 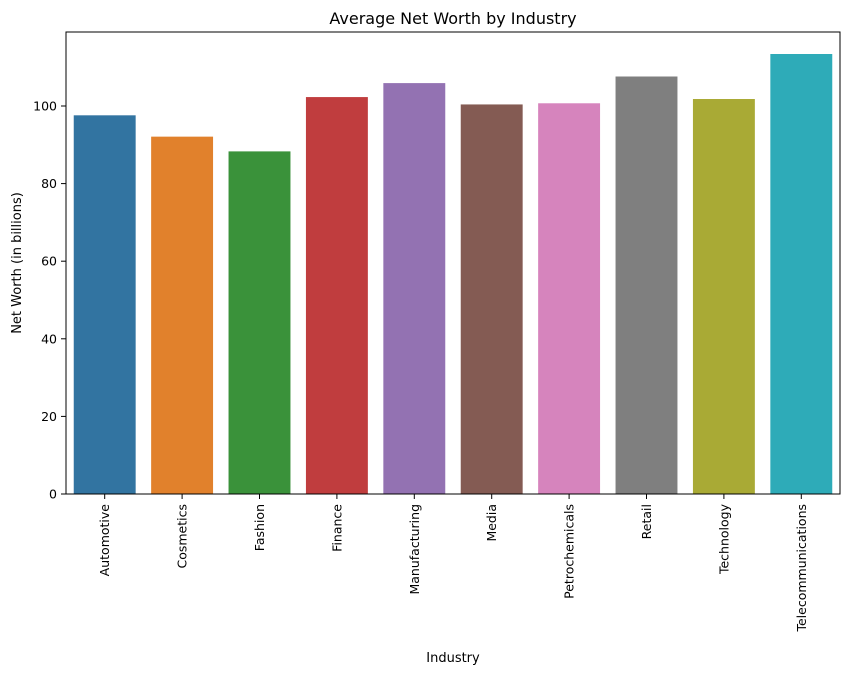 I want to click on y-tick-label: 20, so click(x=49, y=416).